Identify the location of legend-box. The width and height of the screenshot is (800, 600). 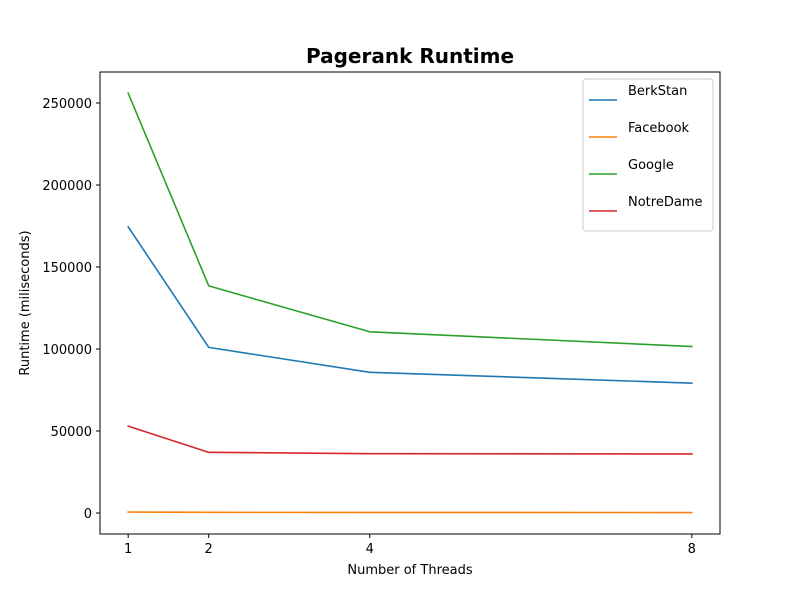
(648, 155).